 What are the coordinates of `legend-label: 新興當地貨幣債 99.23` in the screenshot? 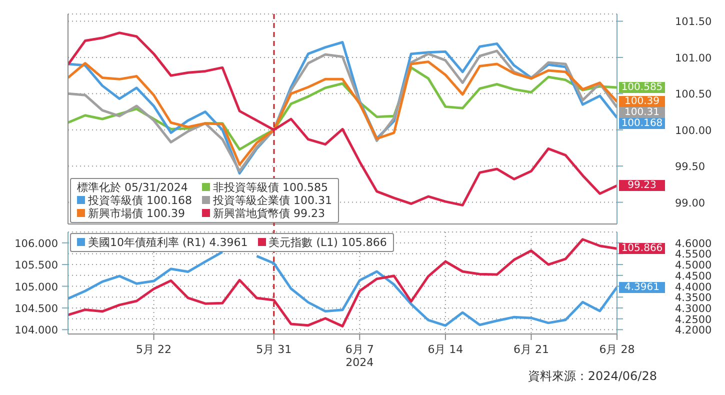 It's located at (269, 213).